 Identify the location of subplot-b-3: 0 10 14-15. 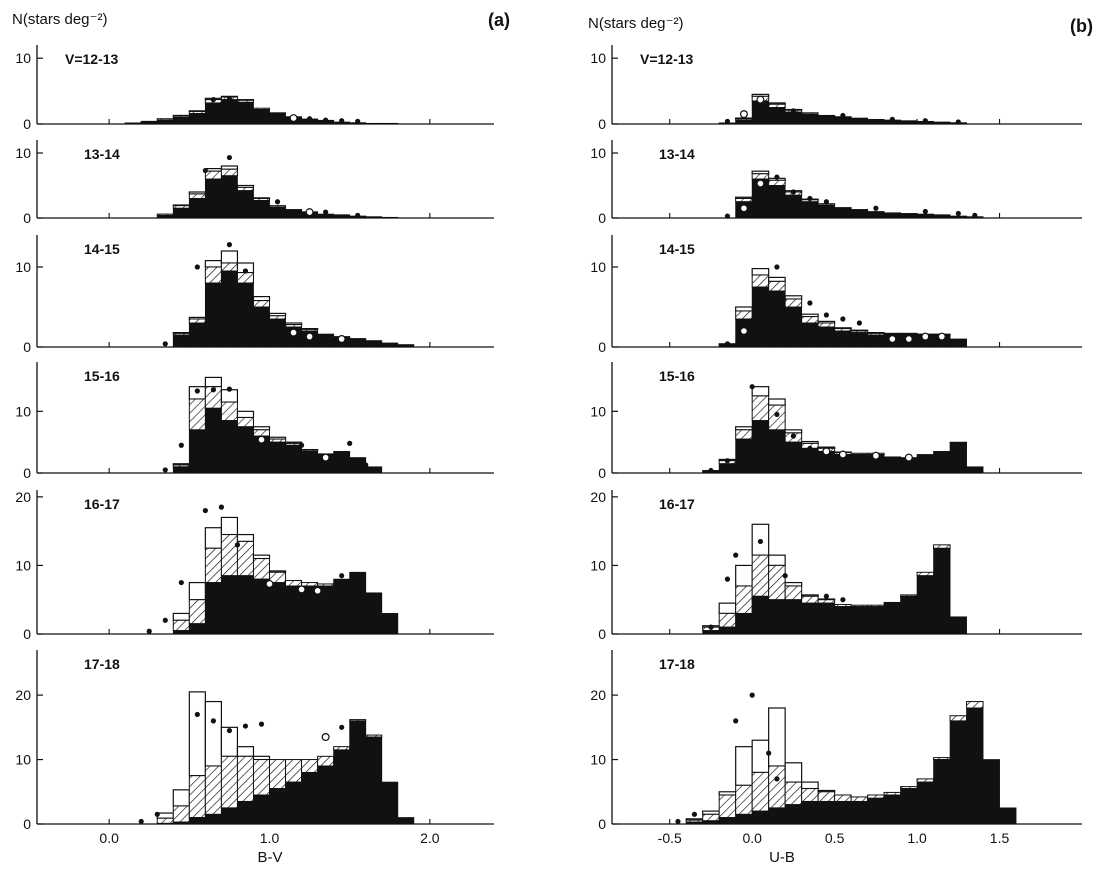
(836, 295).